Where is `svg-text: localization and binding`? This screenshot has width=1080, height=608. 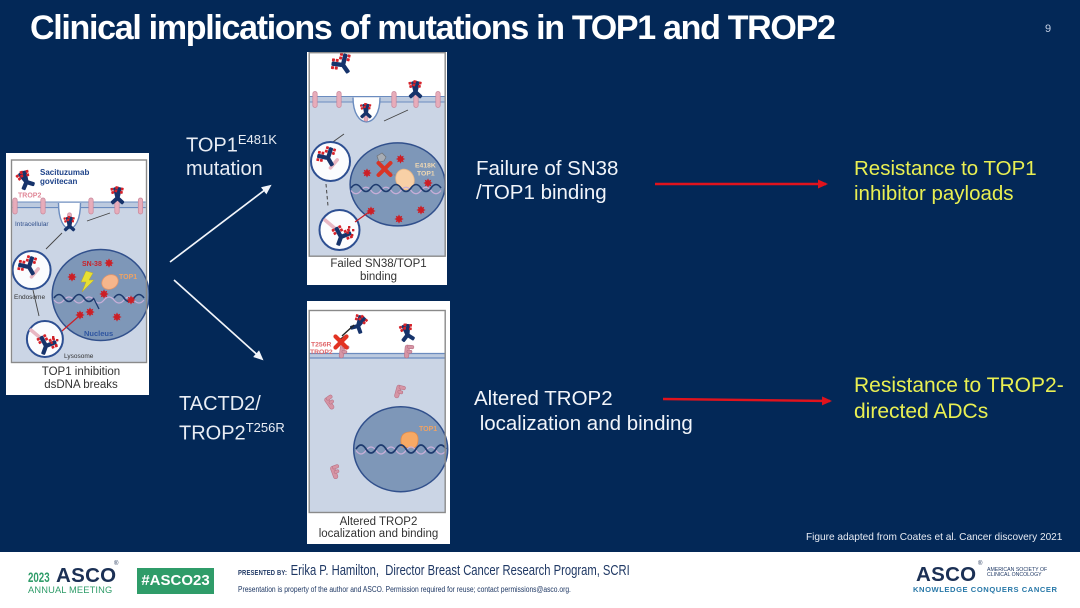
svg-text: localization and binding is located at coordinates (379, 534).